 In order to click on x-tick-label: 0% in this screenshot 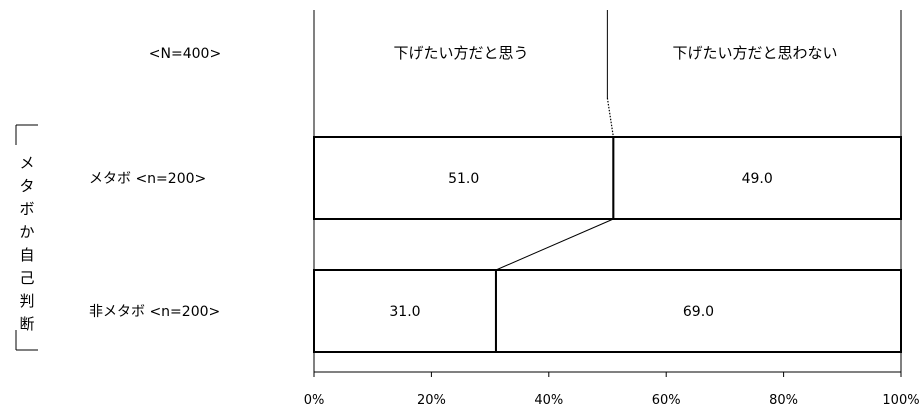, I will do `click(314, 400)`.